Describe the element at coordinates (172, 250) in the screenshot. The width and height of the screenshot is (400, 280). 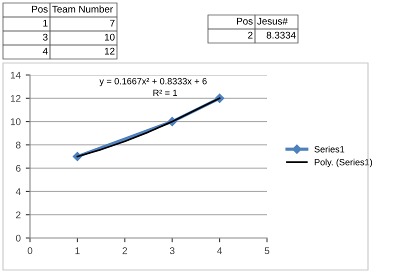
I see `x-tick-label: 3` at that location.